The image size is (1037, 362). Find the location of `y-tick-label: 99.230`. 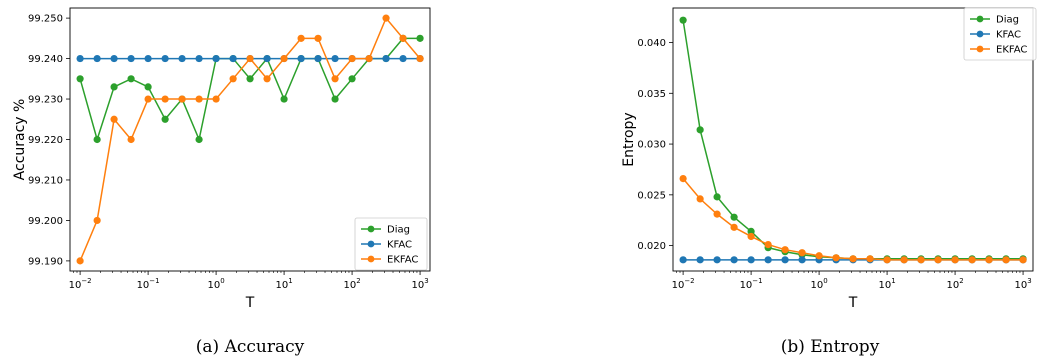

y-tick-label: 99.230 is located at coordinates (45, 100).